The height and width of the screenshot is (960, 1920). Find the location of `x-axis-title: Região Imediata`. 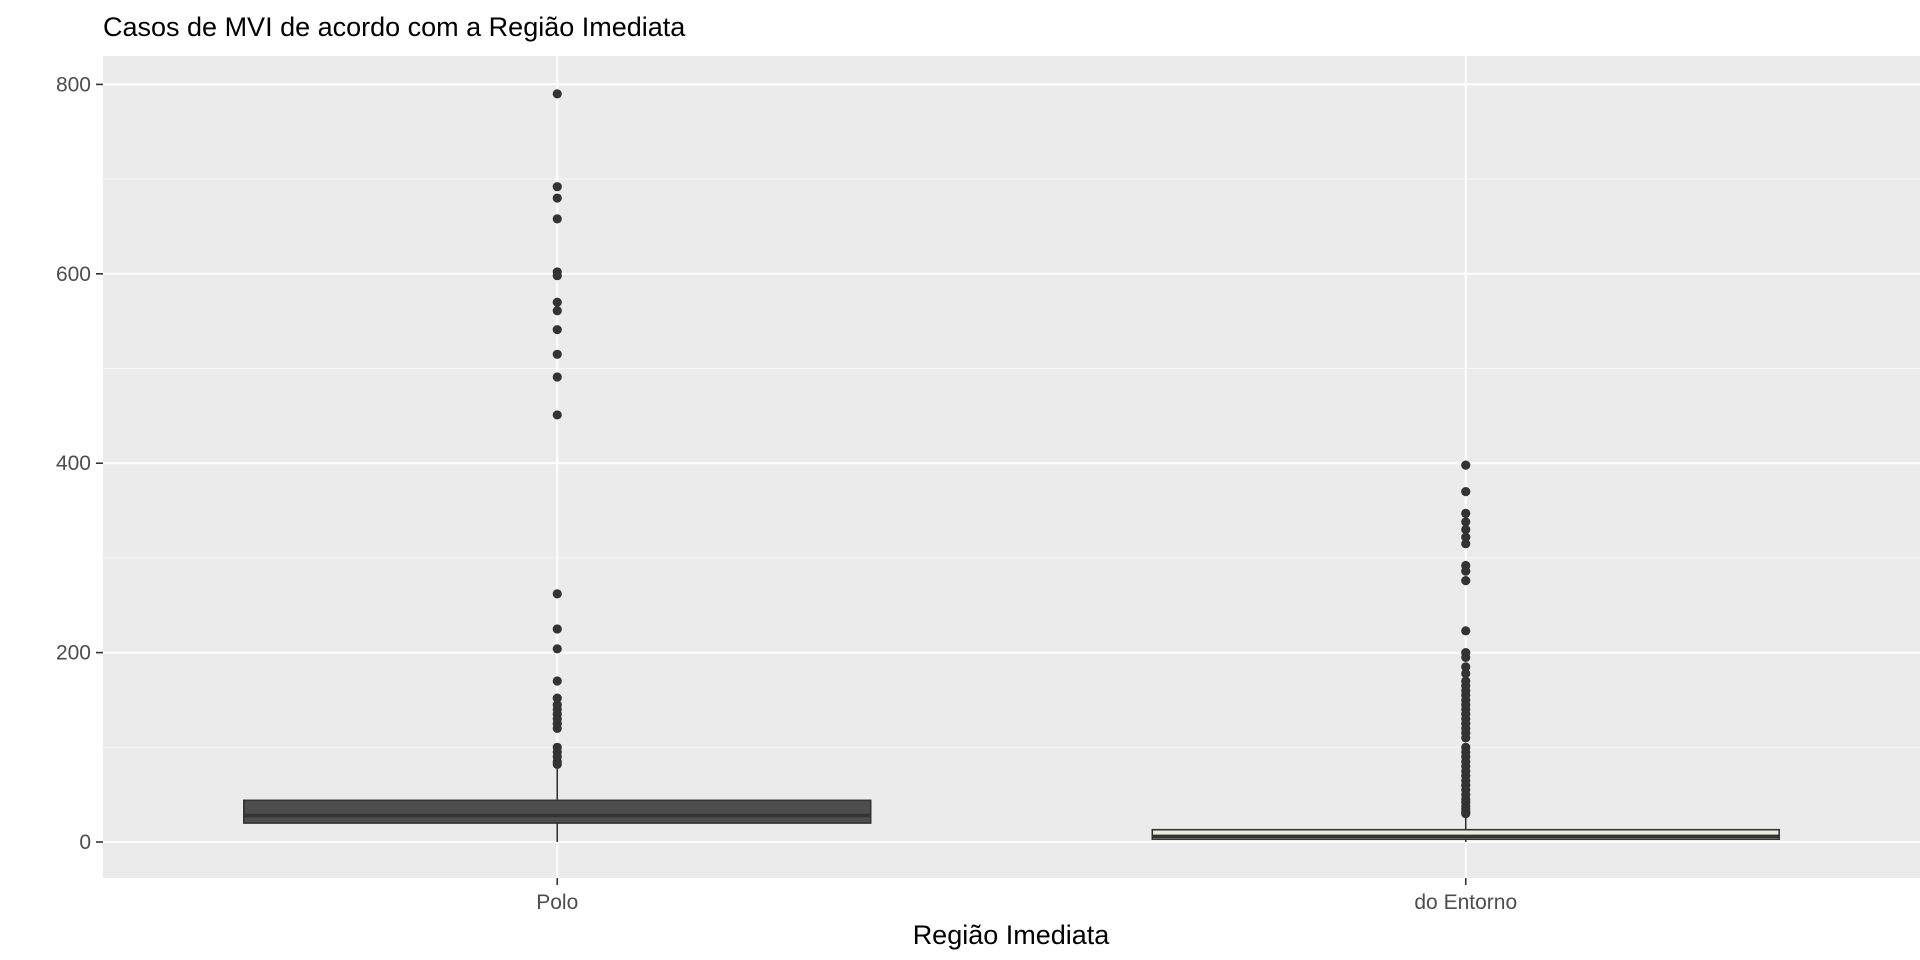

x-axis-title: Região Imediata is located at coordinates (1012, 935).